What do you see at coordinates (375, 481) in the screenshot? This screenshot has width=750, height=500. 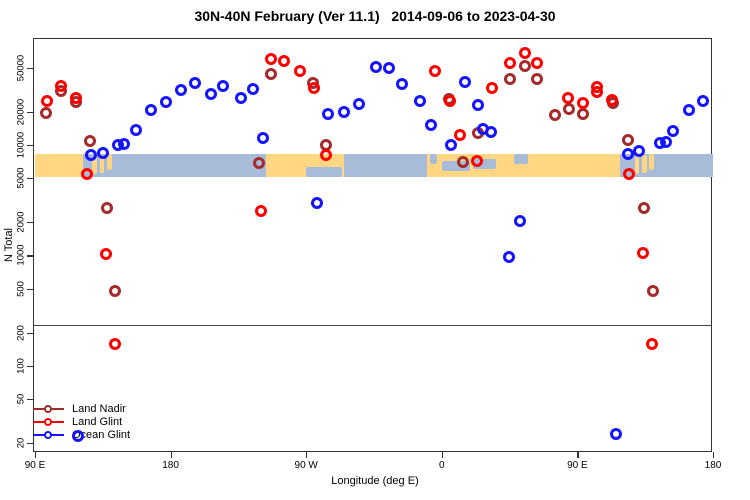 I see `x-axis-label: Longitude (deg E)` at bounding box center [375, 481].